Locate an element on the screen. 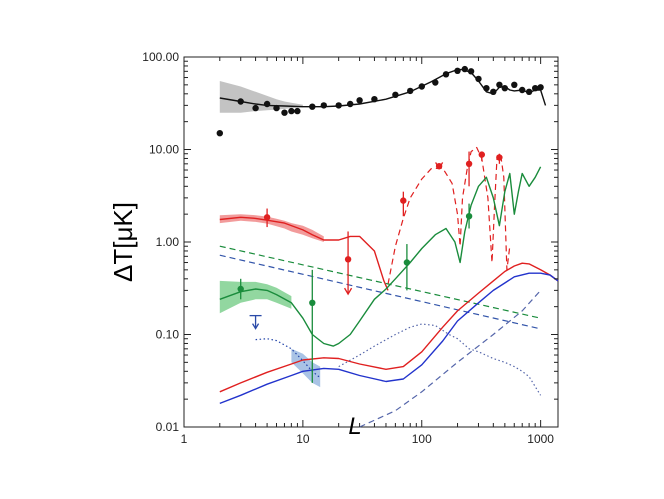 The height and width of the screenshot is (499, 664). x-tick-label: 100 is located at coordinates (422, 439).